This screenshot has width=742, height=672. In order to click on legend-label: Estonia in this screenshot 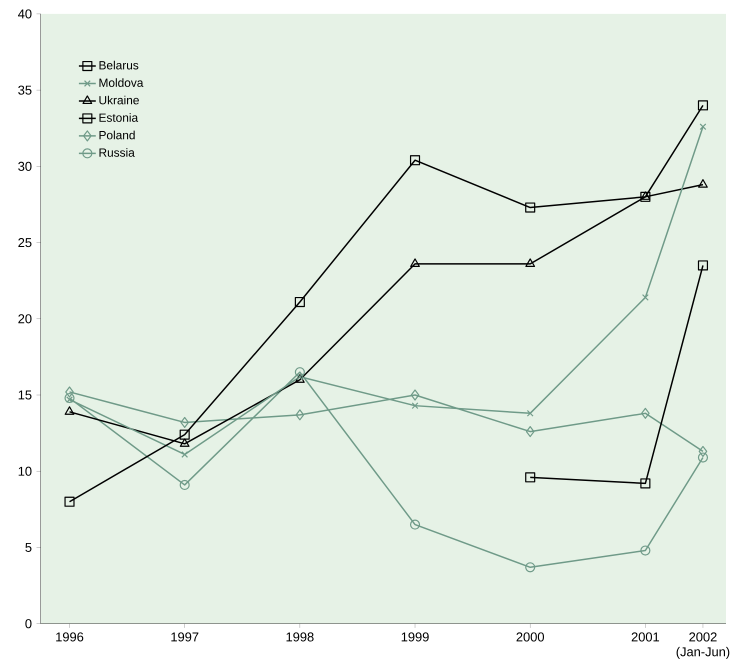, I will do `click(118, 117)`.